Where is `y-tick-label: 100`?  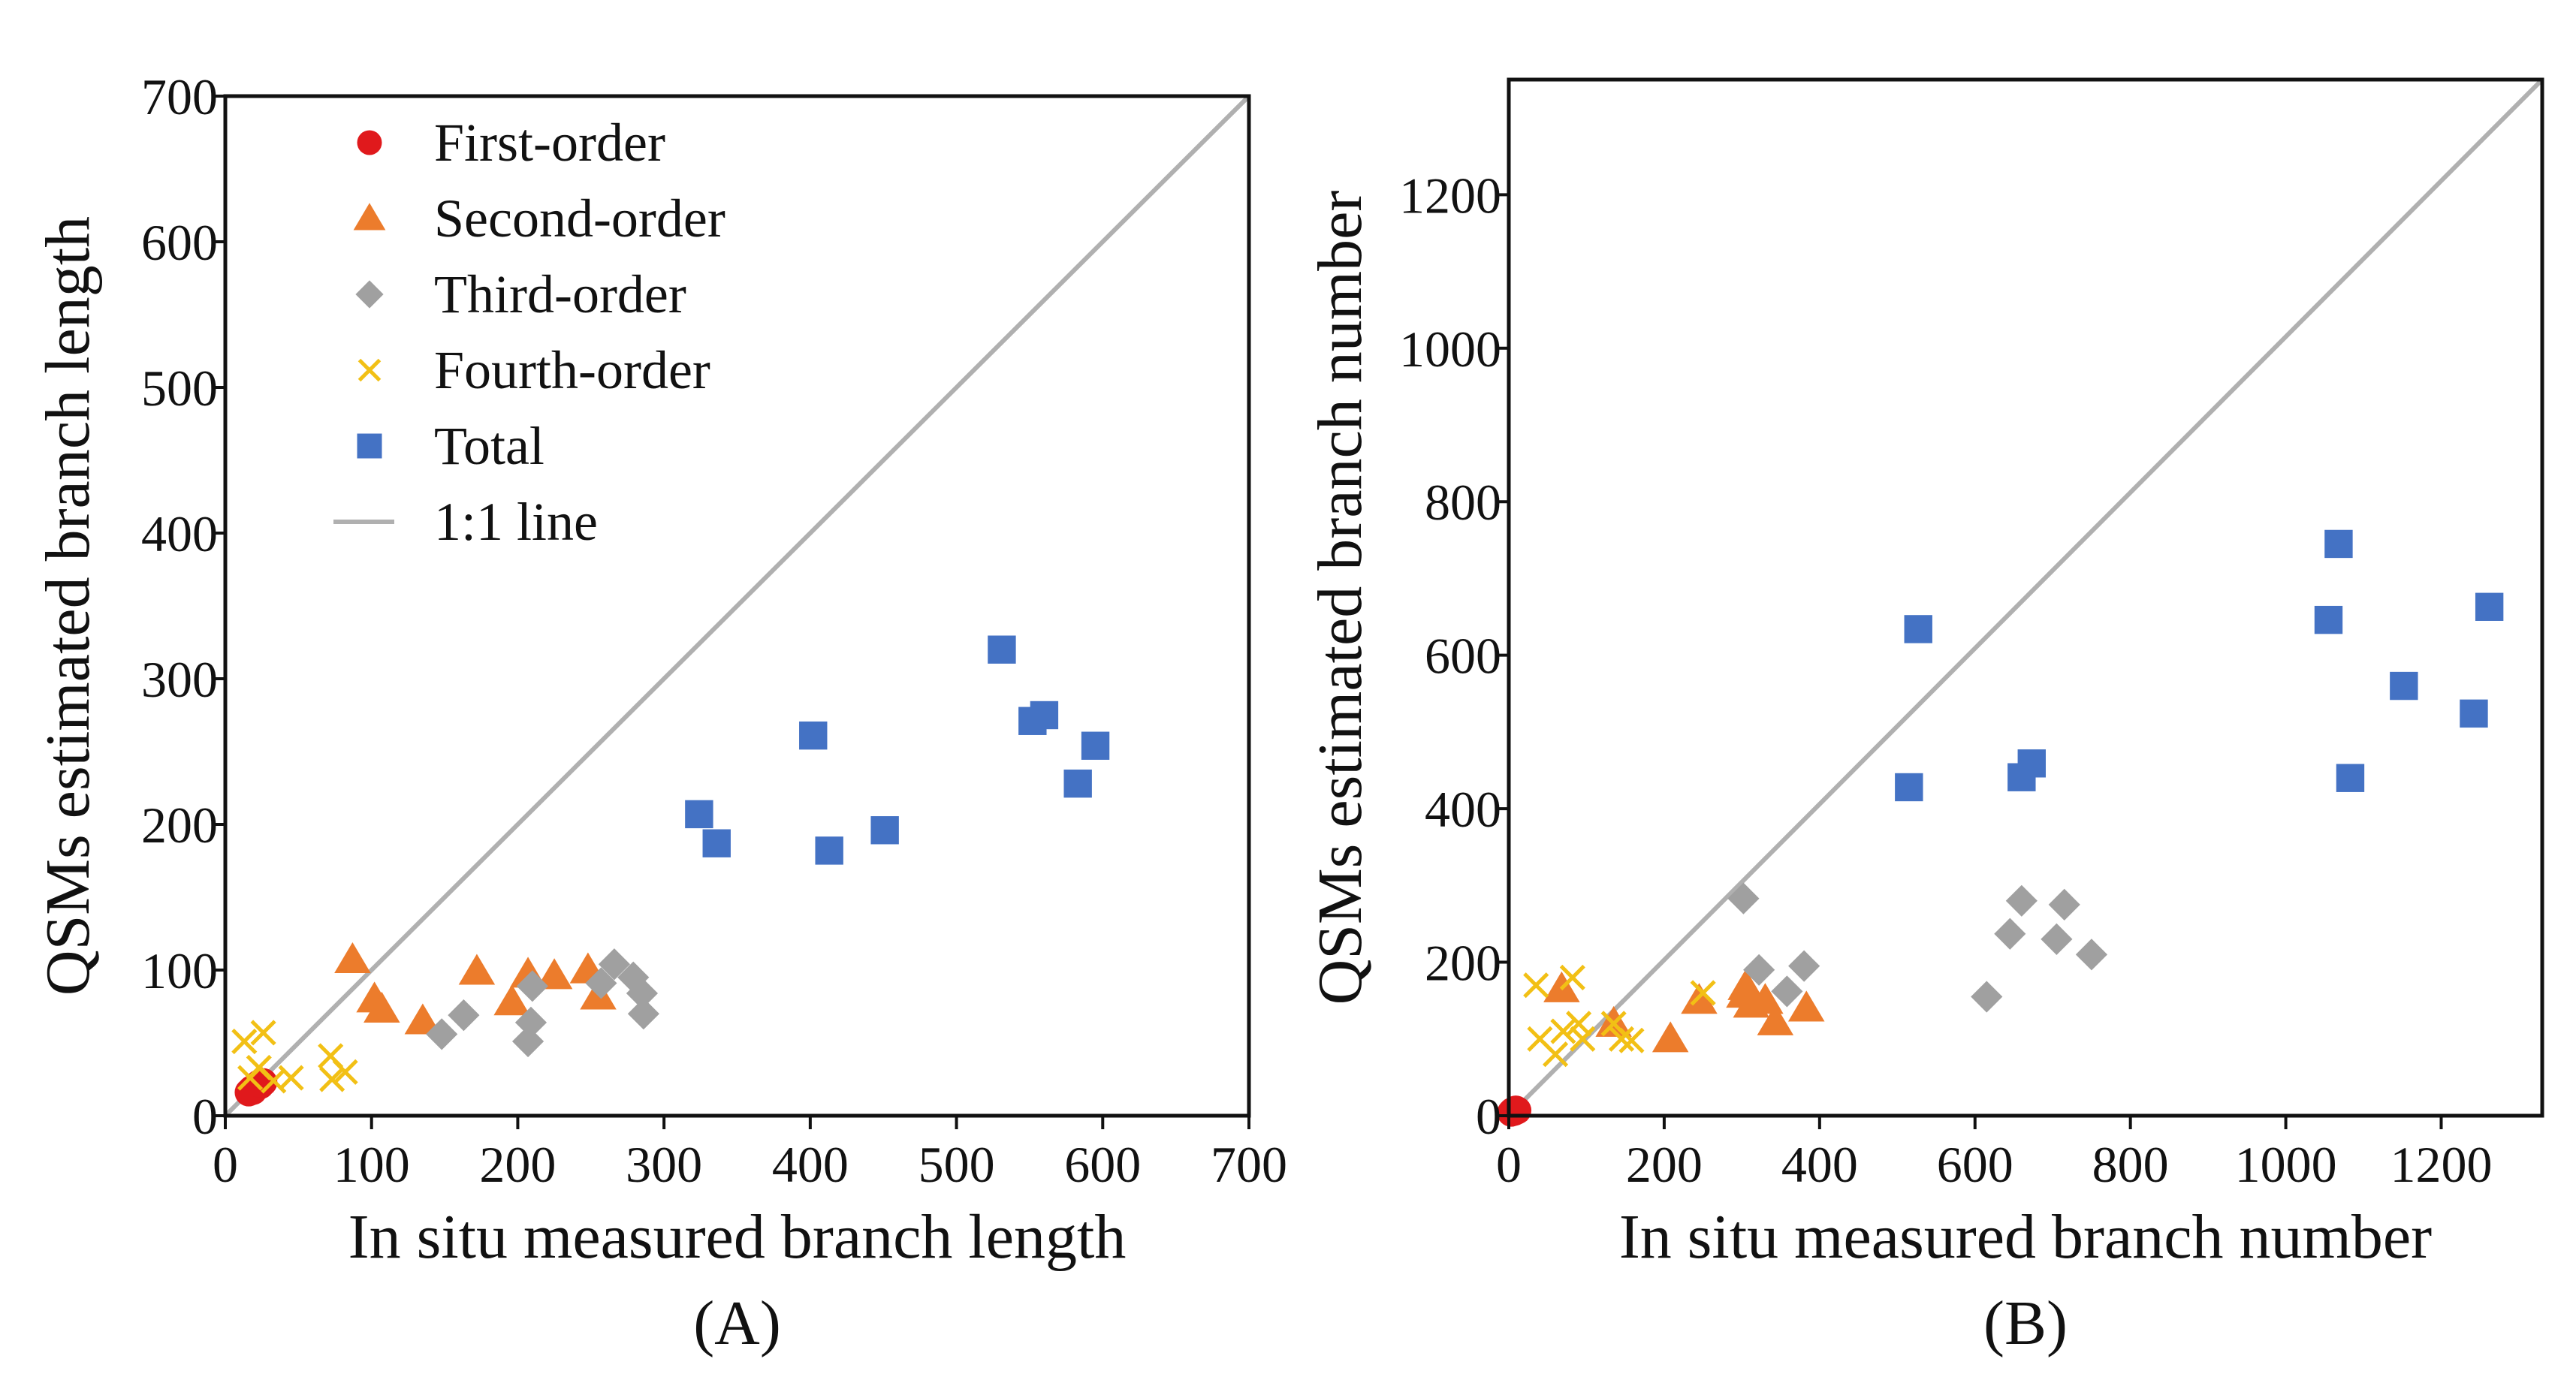 y-tick-label: 100 is located at coordinates (180, 971).